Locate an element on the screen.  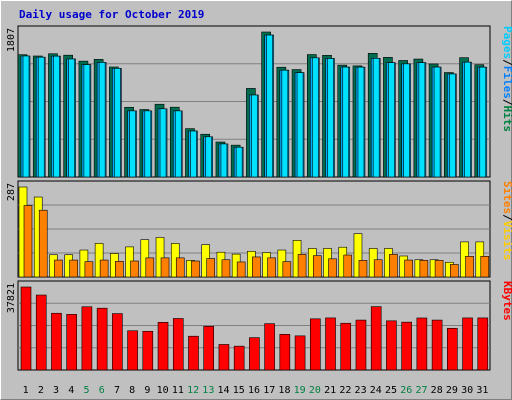
x-tick-label: 19 is located at coordinates (300, 390).